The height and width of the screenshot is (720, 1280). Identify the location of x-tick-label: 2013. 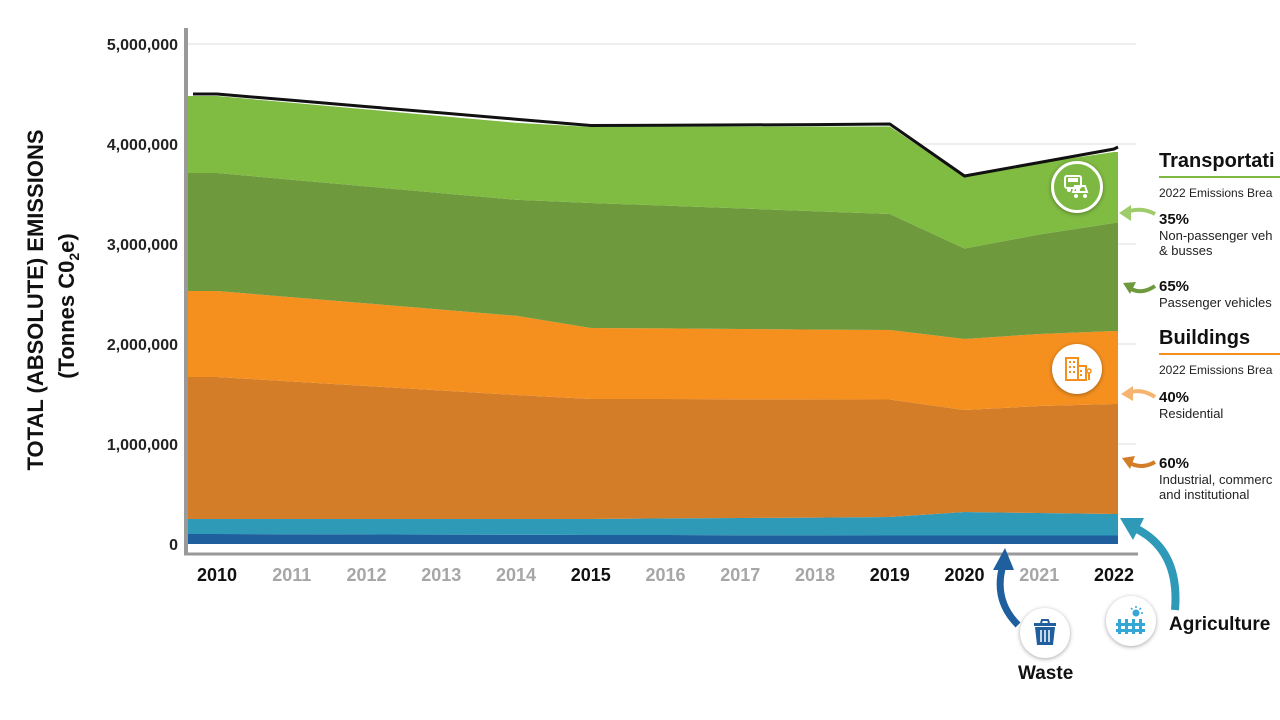
(441, 575).